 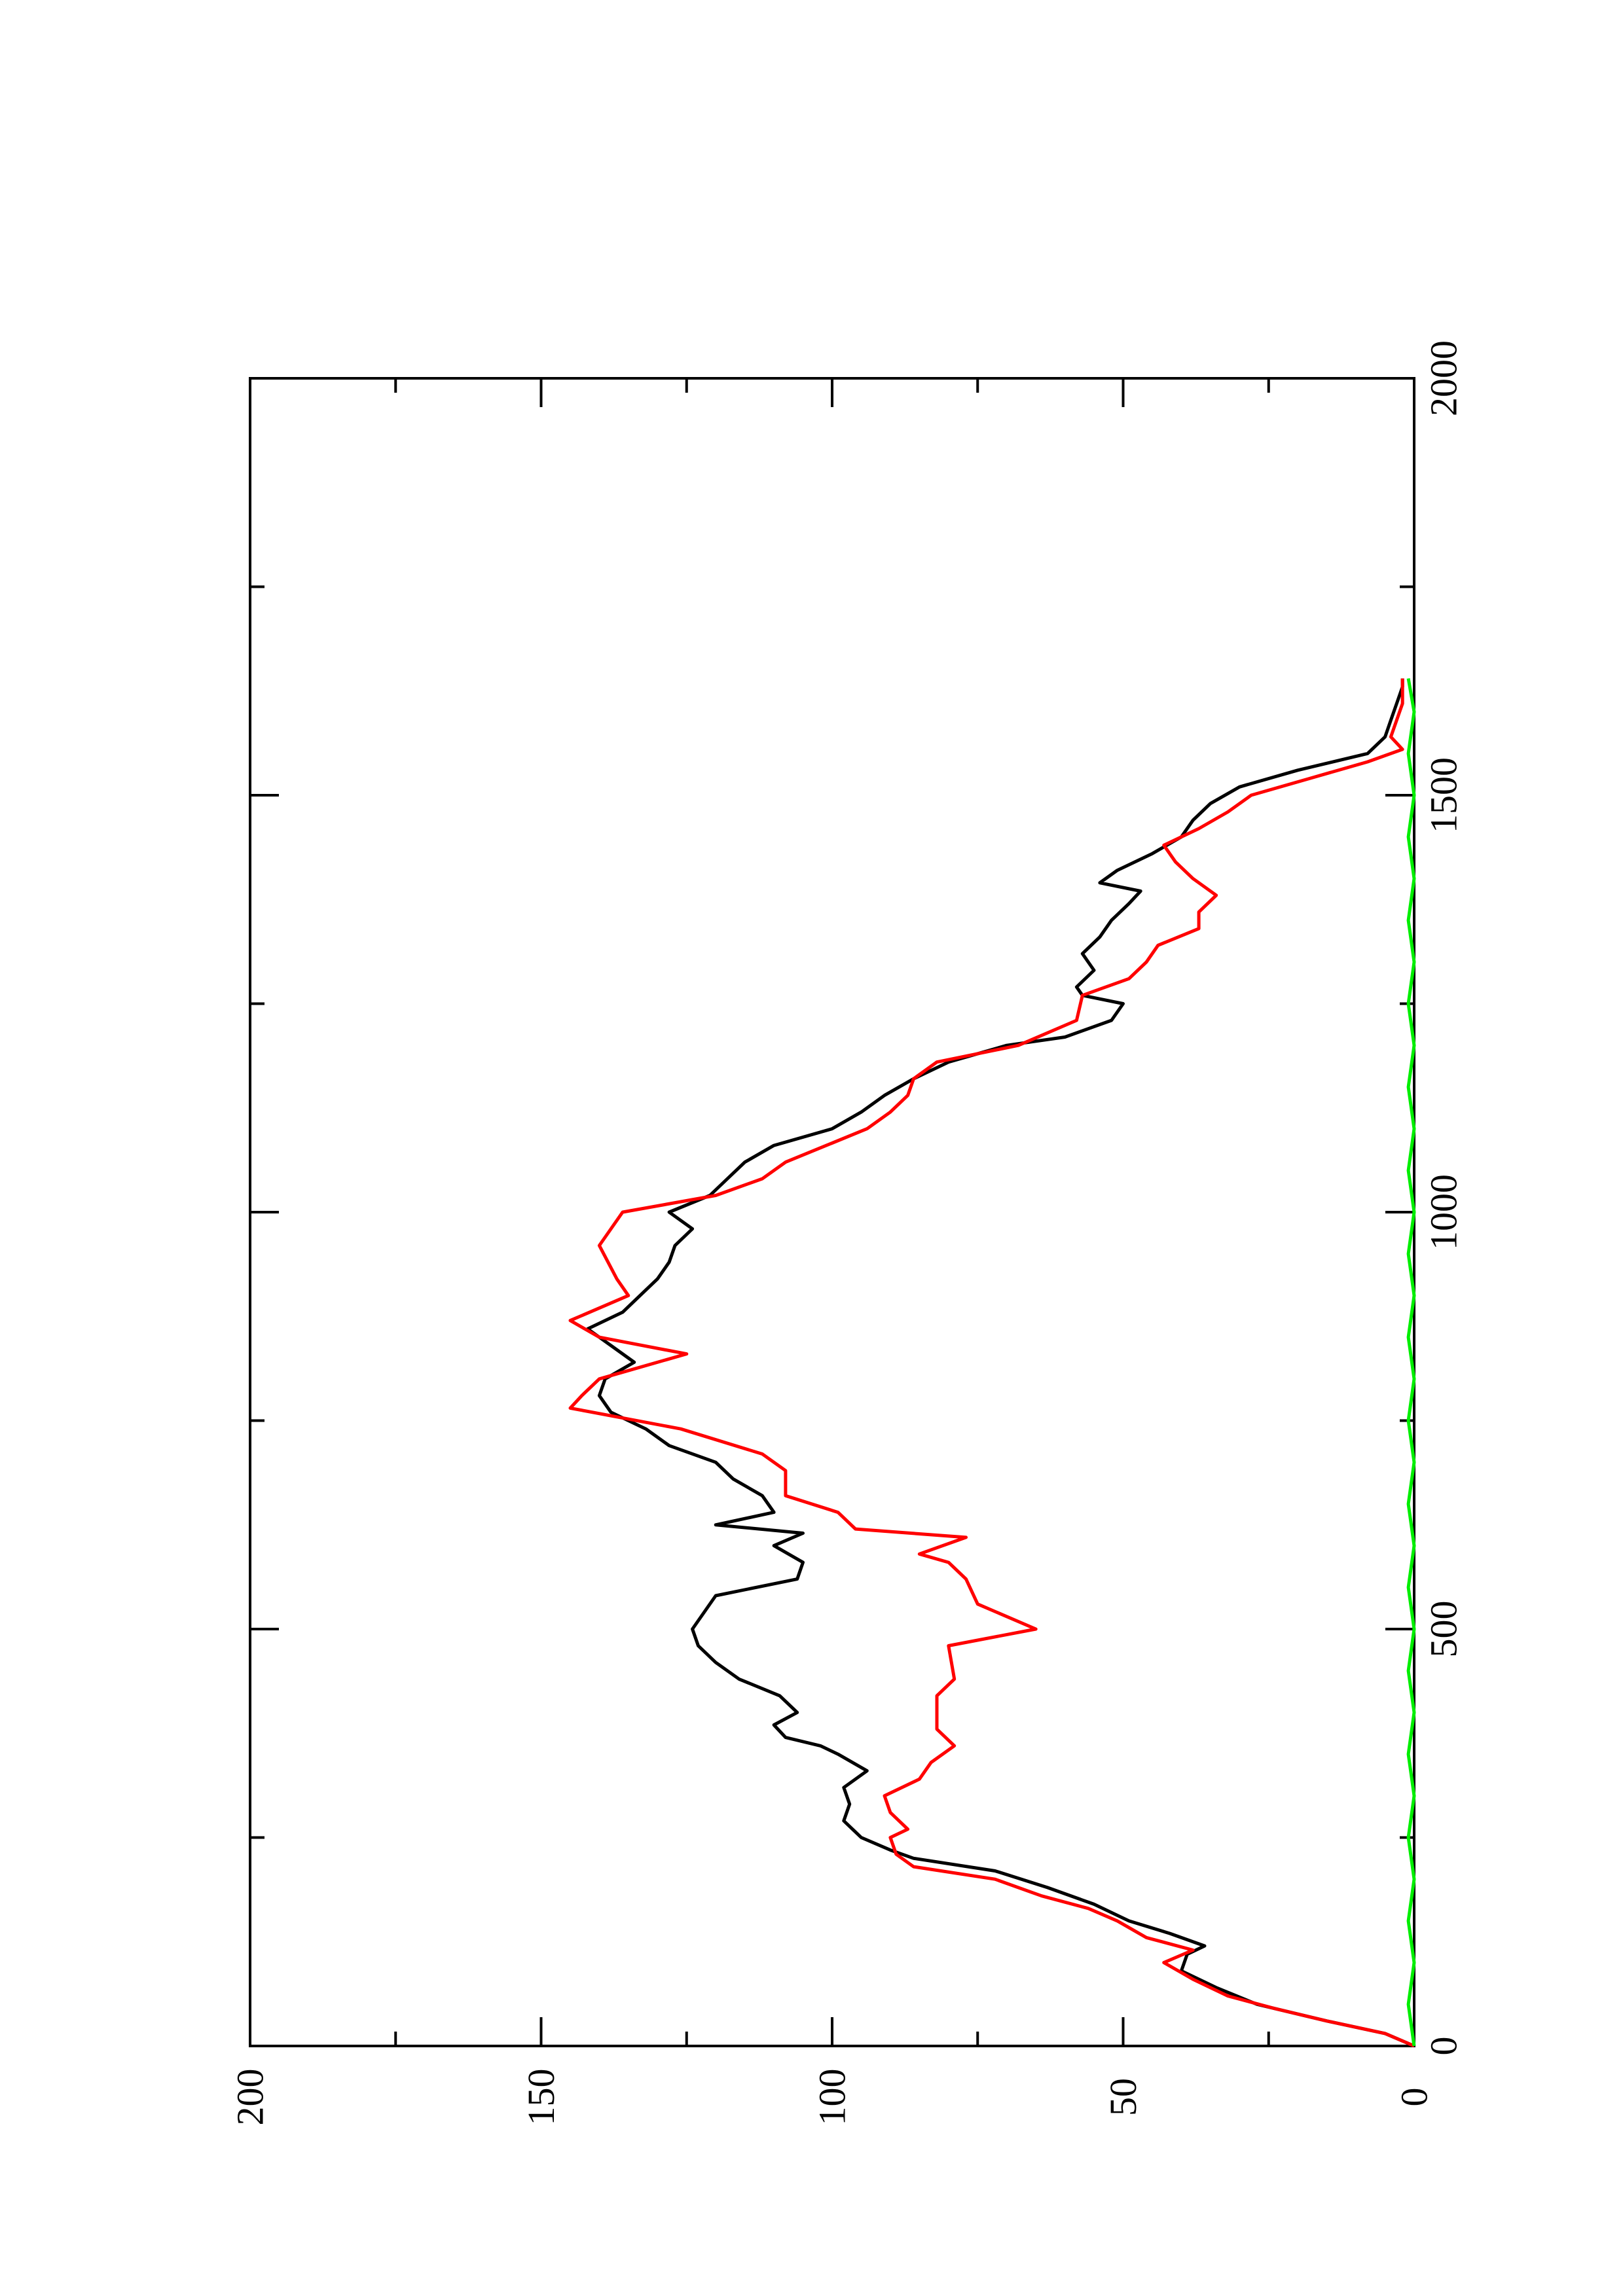 What do you see at coordinates (1444, 795) in the screenshot?
I see `x-tick-label: 1500` at bounding box center [1444, 795].